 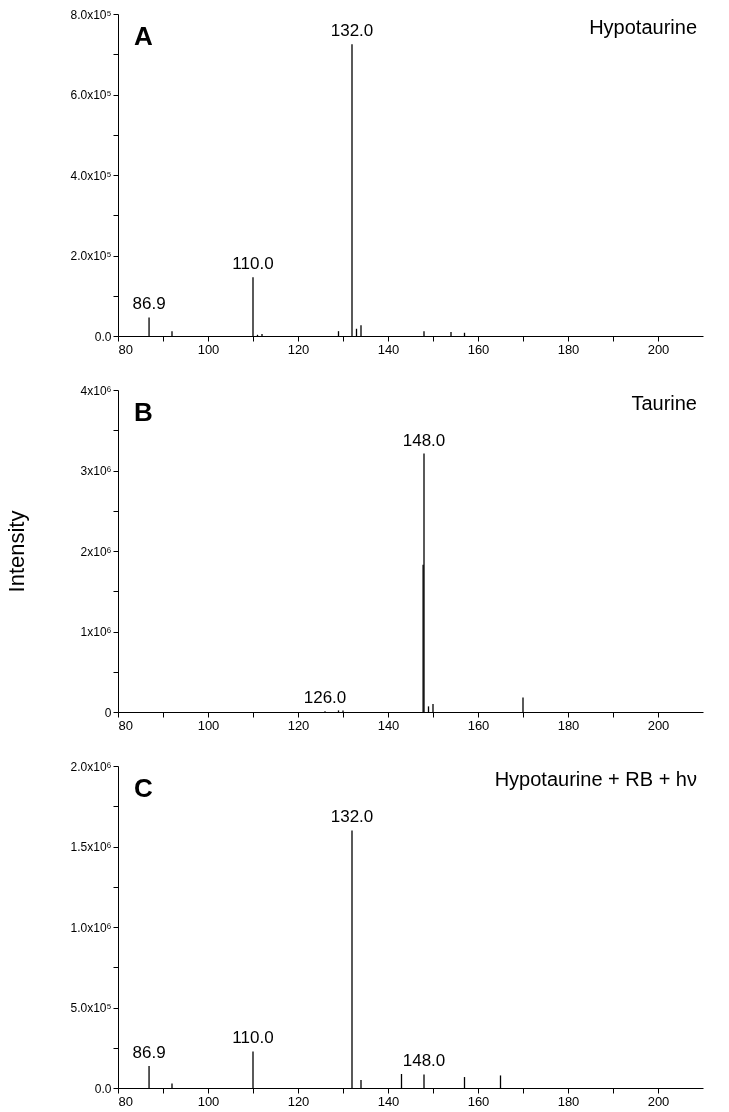 I want to click on y-tick-label: 5.0x10⁵, so click(x=91, y=1008).